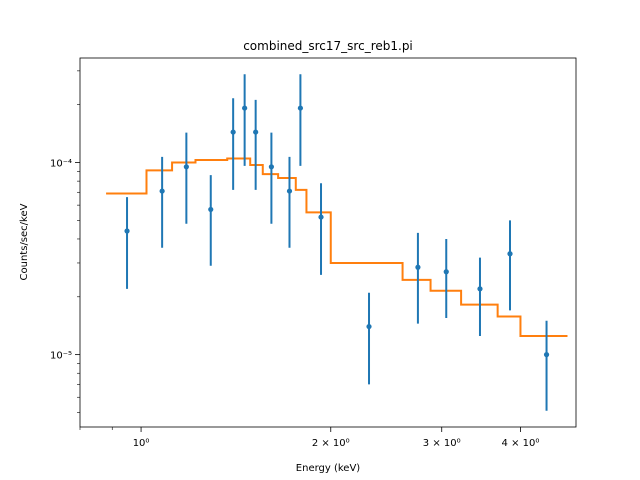 This screenshot has height=480, width=640. Describe the element at coordinates (331, 443) in the screenshot. I see `x-tick-label: 2 × 10⁰` at that location.